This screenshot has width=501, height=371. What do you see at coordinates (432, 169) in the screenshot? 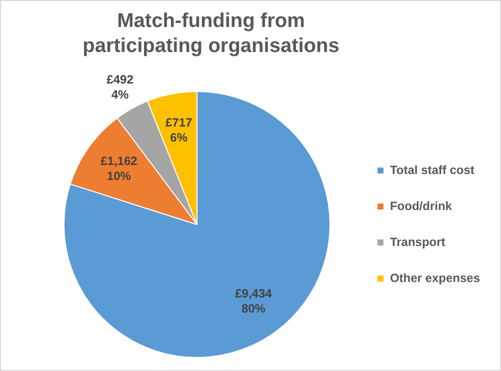
I see `legend-label: Total staff cost` at bounding box center [432, 169].